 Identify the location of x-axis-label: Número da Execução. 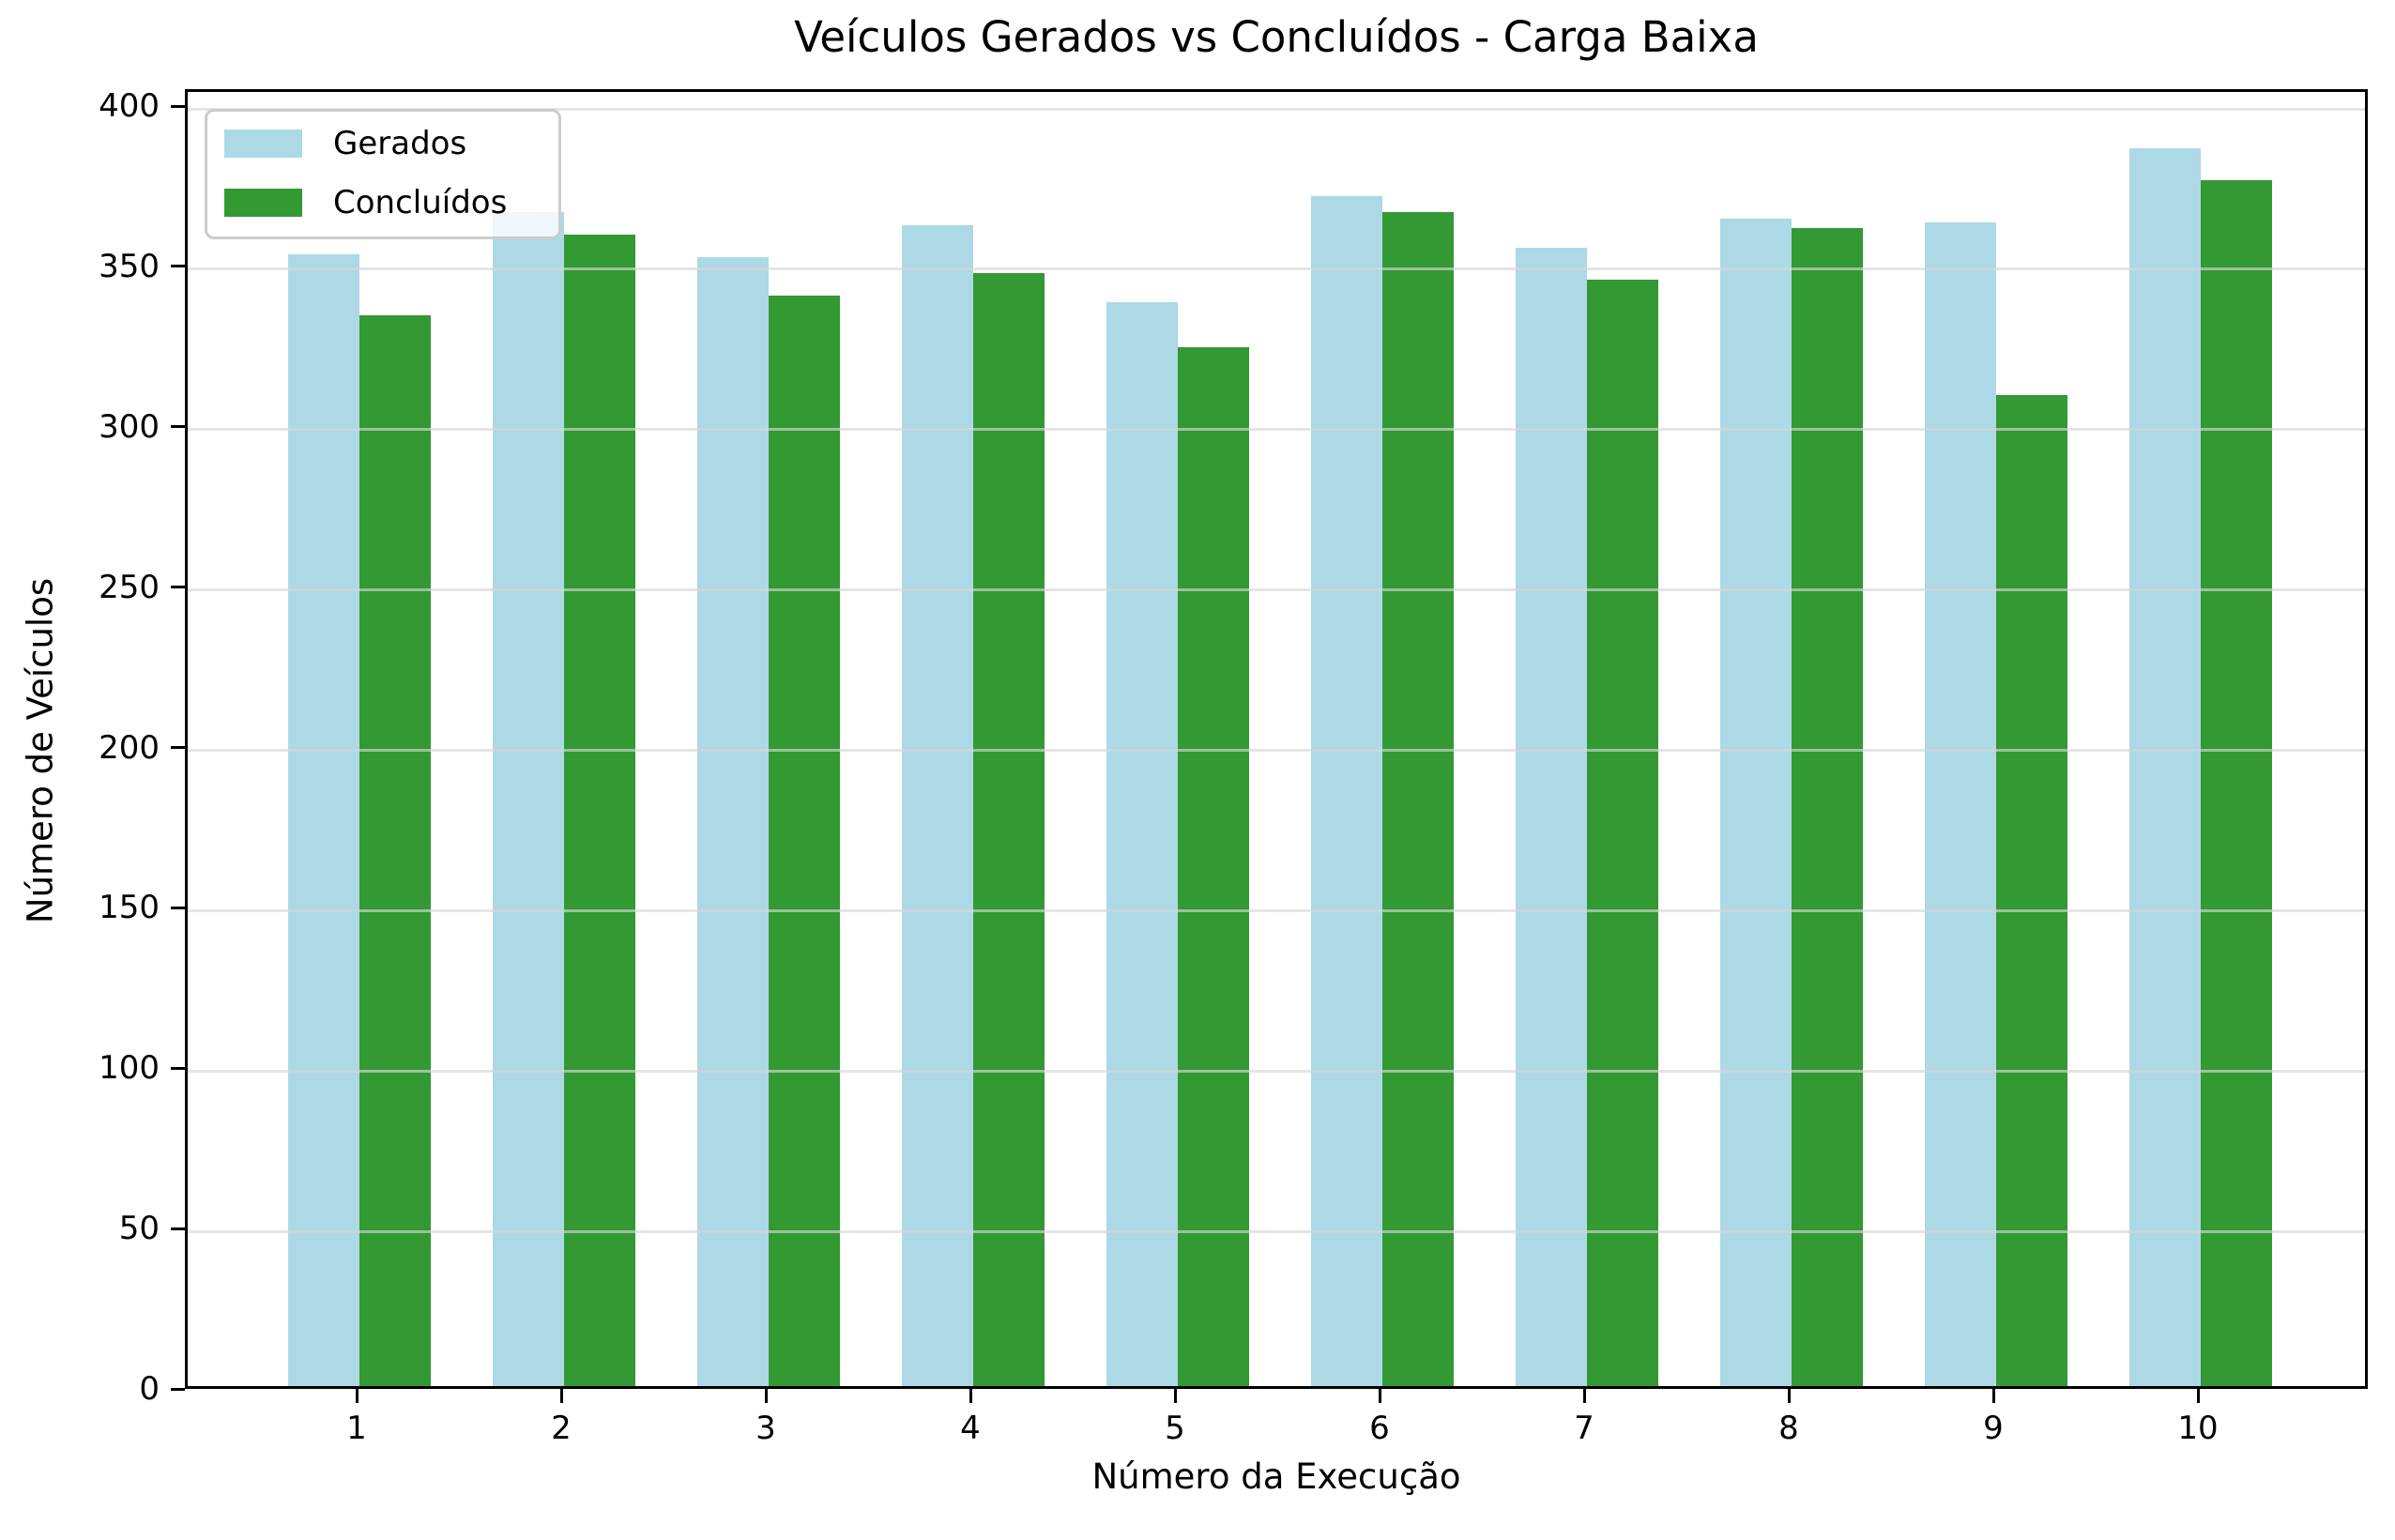
(1276, 1476).